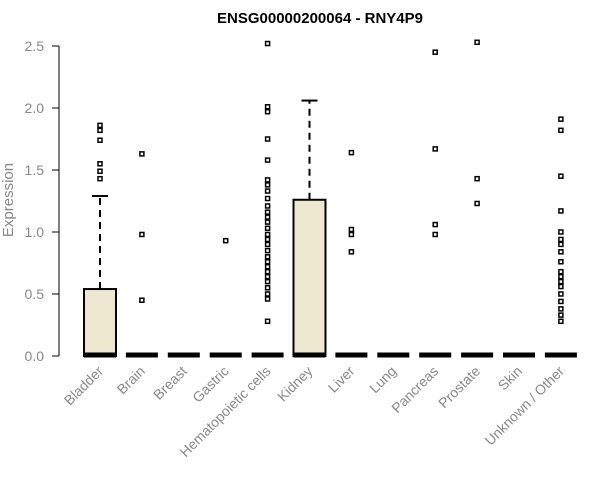  Describe the element at coordinates (35, 46) in the screenshot. I see `y-tick-label: 2.5` at that location.